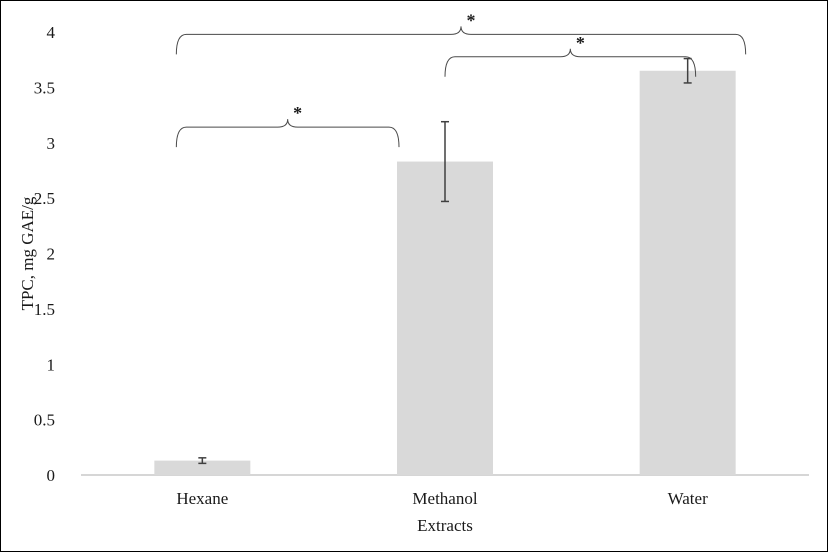 The image size is (828, 556). Describe the element at coordinates (202, 498) in the screenshot. I see `category-label: Hexane` at that location.